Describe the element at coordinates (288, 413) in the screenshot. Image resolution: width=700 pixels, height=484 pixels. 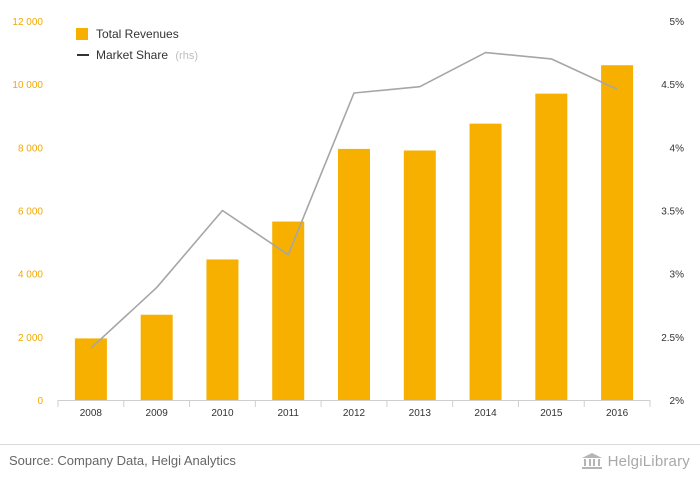
I see `x-tick-label: 2011` at that location.